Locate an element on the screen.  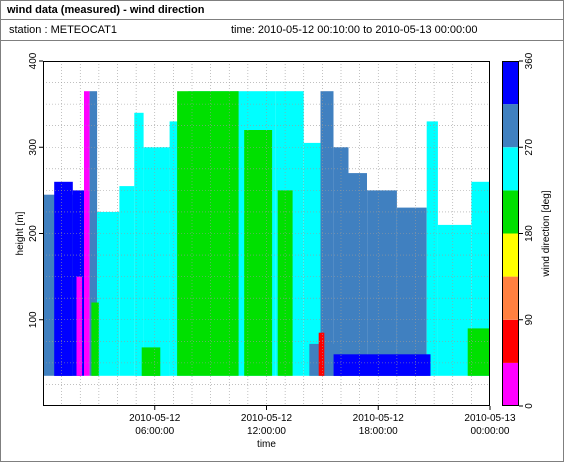
y-axis-label: height [m] is located at coordinates (20, 233).